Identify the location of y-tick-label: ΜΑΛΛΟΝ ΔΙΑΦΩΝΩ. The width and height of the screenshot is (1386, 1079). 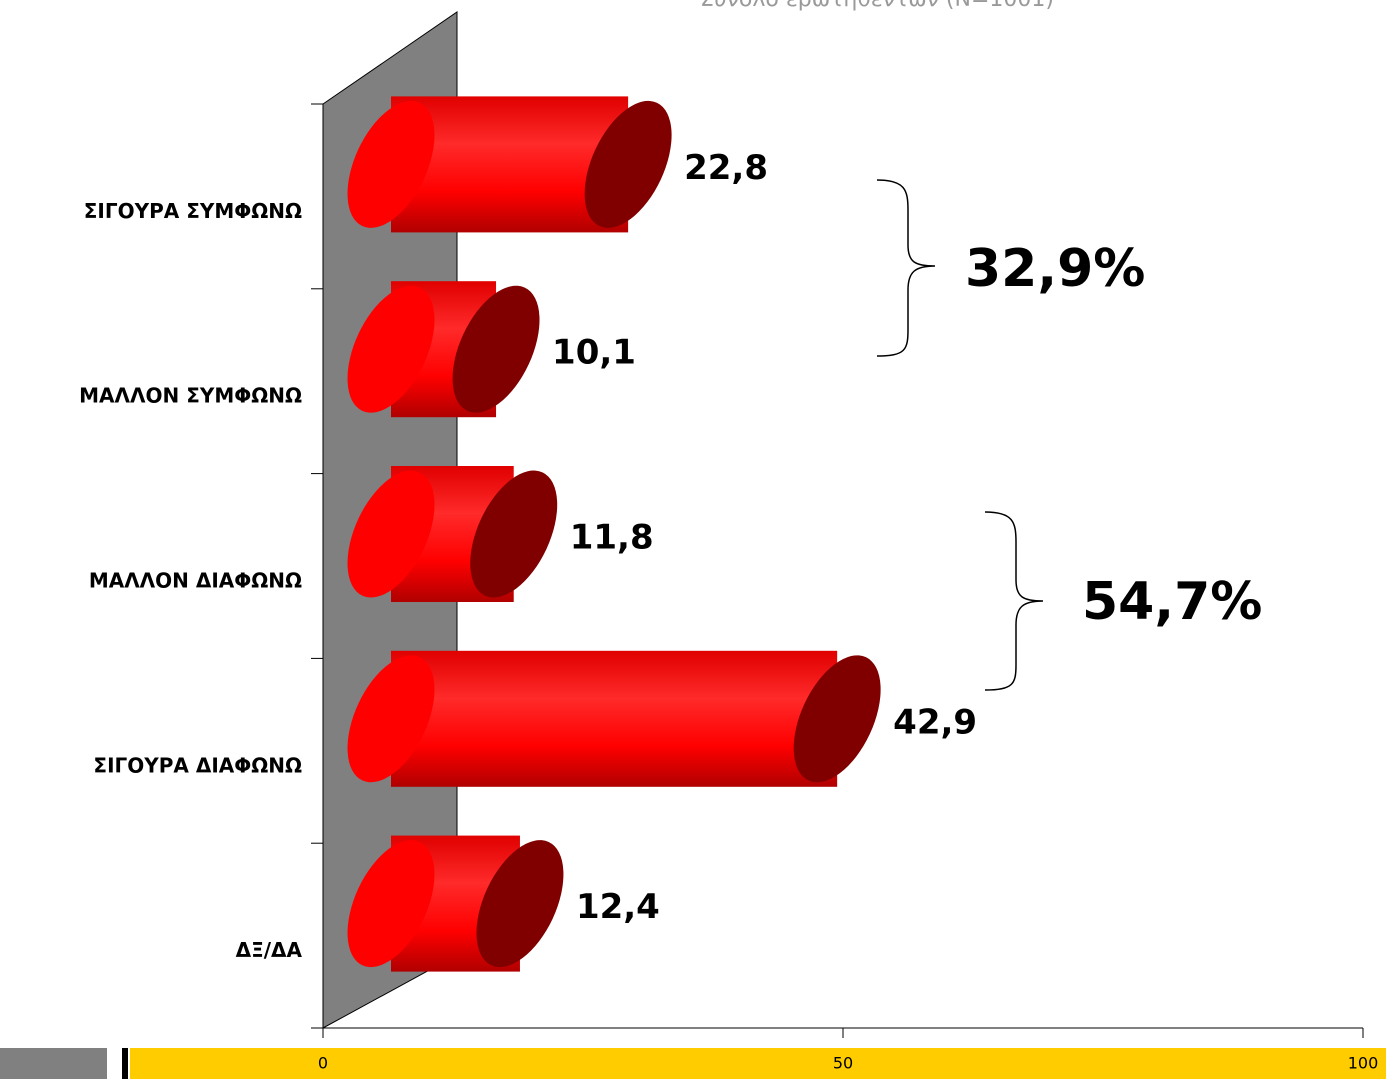
(195, 581).